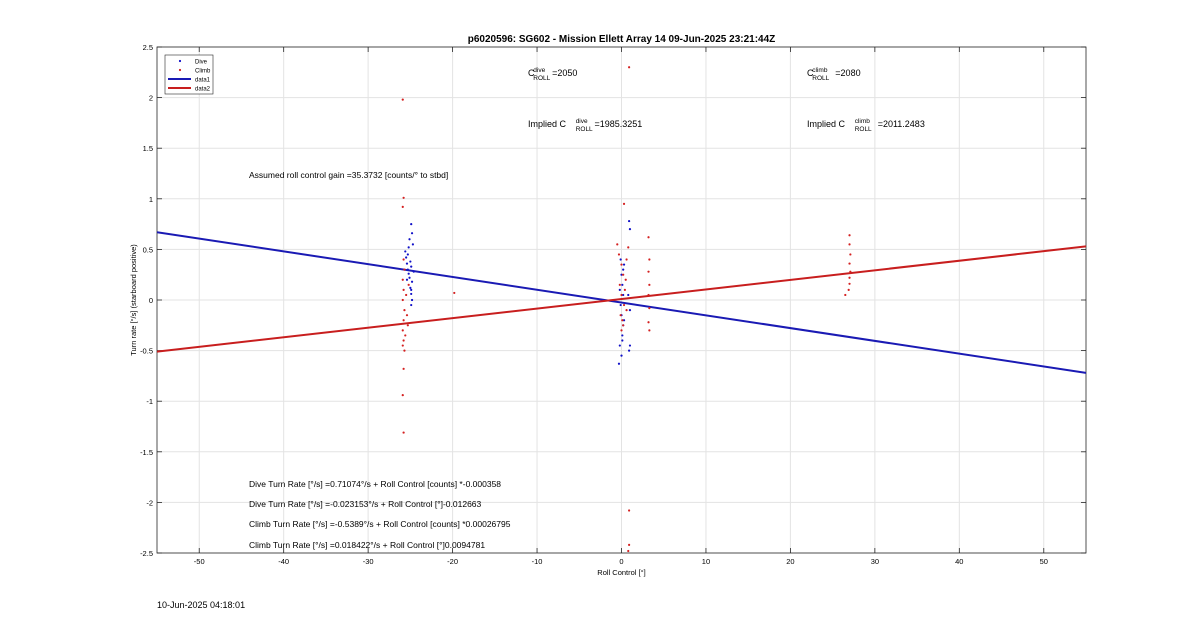  I want to click on annotation-base: Implied C, so click(547, 124).